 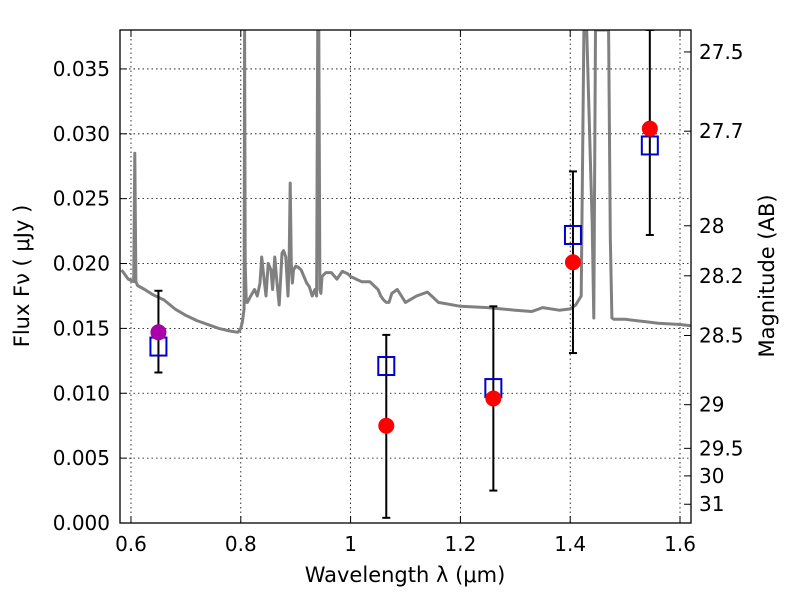 I want to click on y2-axis-ticks: 27.5 27.7 28 28.2 28.5 29 29.5 30 31, so click(x=714, y=278).